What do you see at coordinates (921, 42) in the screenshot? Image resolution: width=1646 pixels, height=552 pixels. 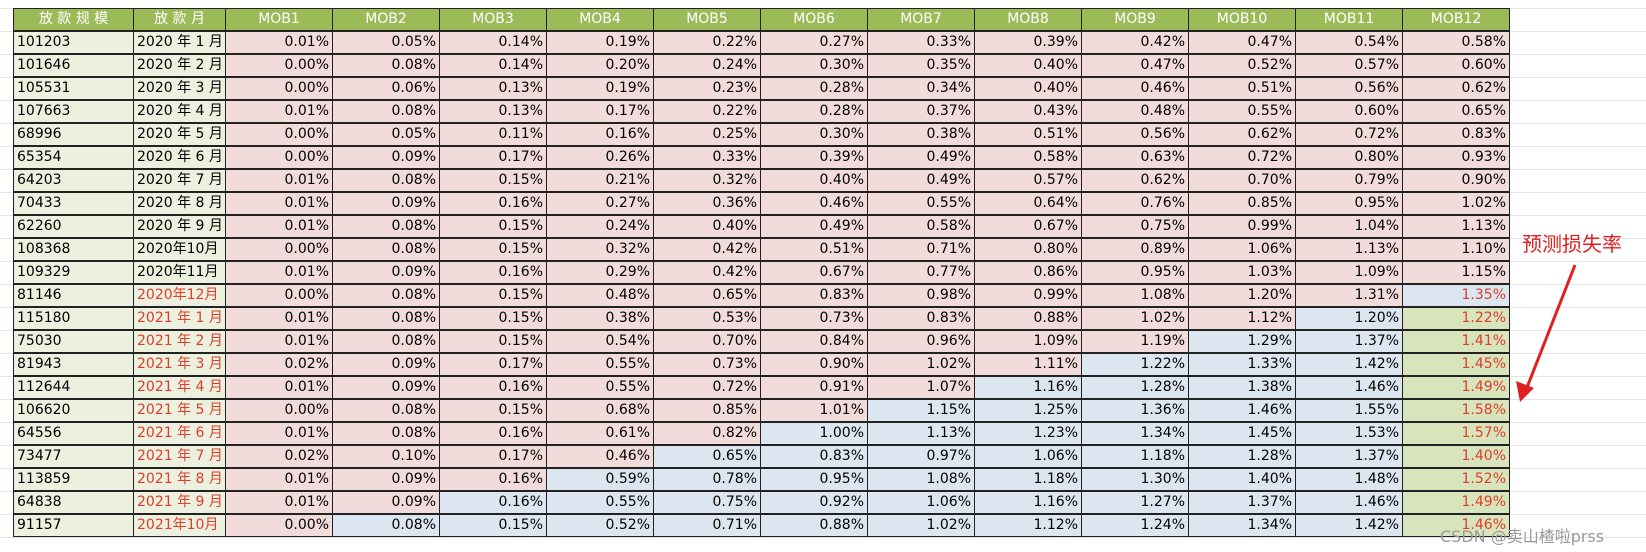 I see `value-cell: 0.33%` at bounding box center [921, 42].